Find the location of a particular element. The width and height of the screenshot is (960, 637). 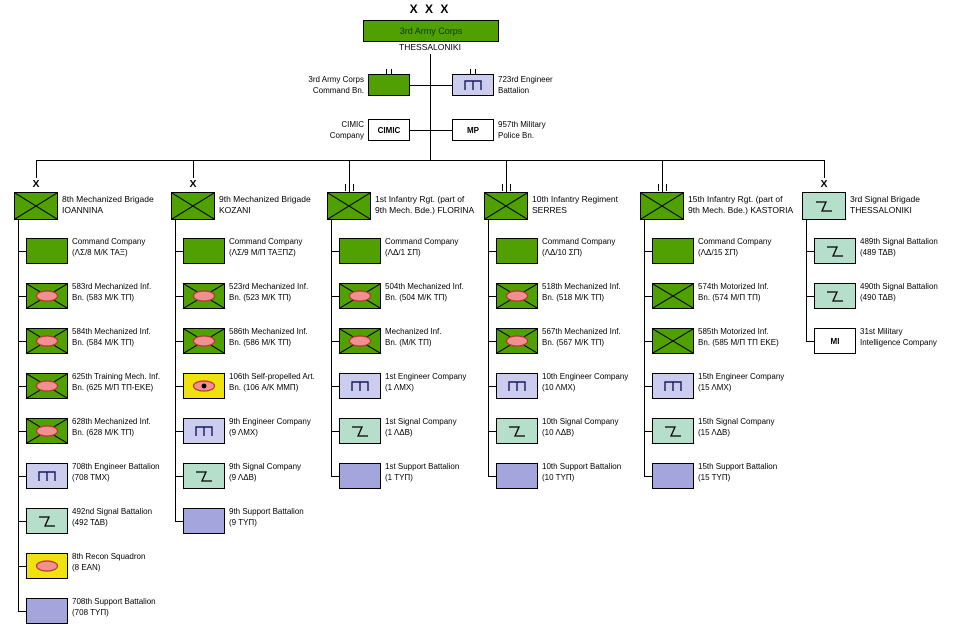

unit-label: 1st Support Battalion (1 ΤΥΠ) is located at coordinates (435, 472).